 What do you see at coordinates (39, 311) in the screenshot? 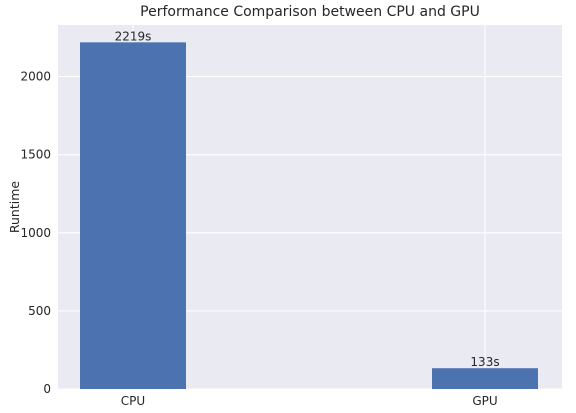
I see `y-tick-label: 500` at bounding box center [39, 311].